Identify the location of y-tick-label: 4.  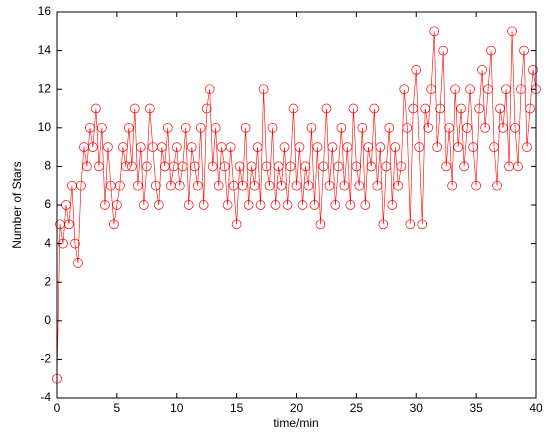
(47, 243).